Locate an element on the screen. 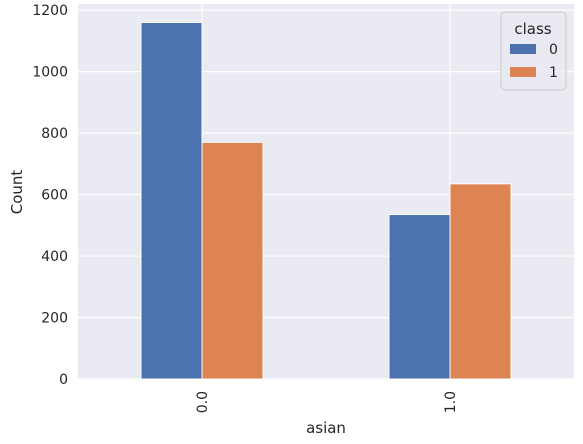 The width and height of the screenshot is (583, 444). x-axis-ticks: 0.0 1.0 is located at coordinates (327, 402).